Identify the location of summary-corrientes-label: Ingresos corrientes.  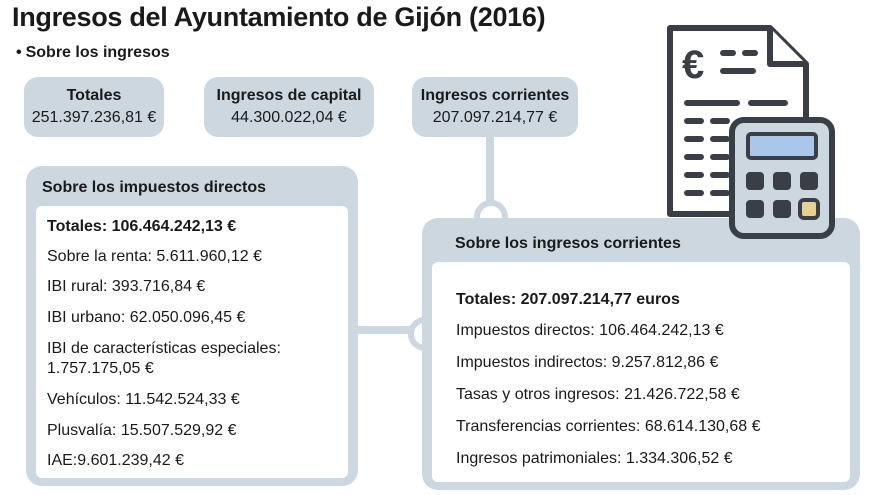
(495, 95).